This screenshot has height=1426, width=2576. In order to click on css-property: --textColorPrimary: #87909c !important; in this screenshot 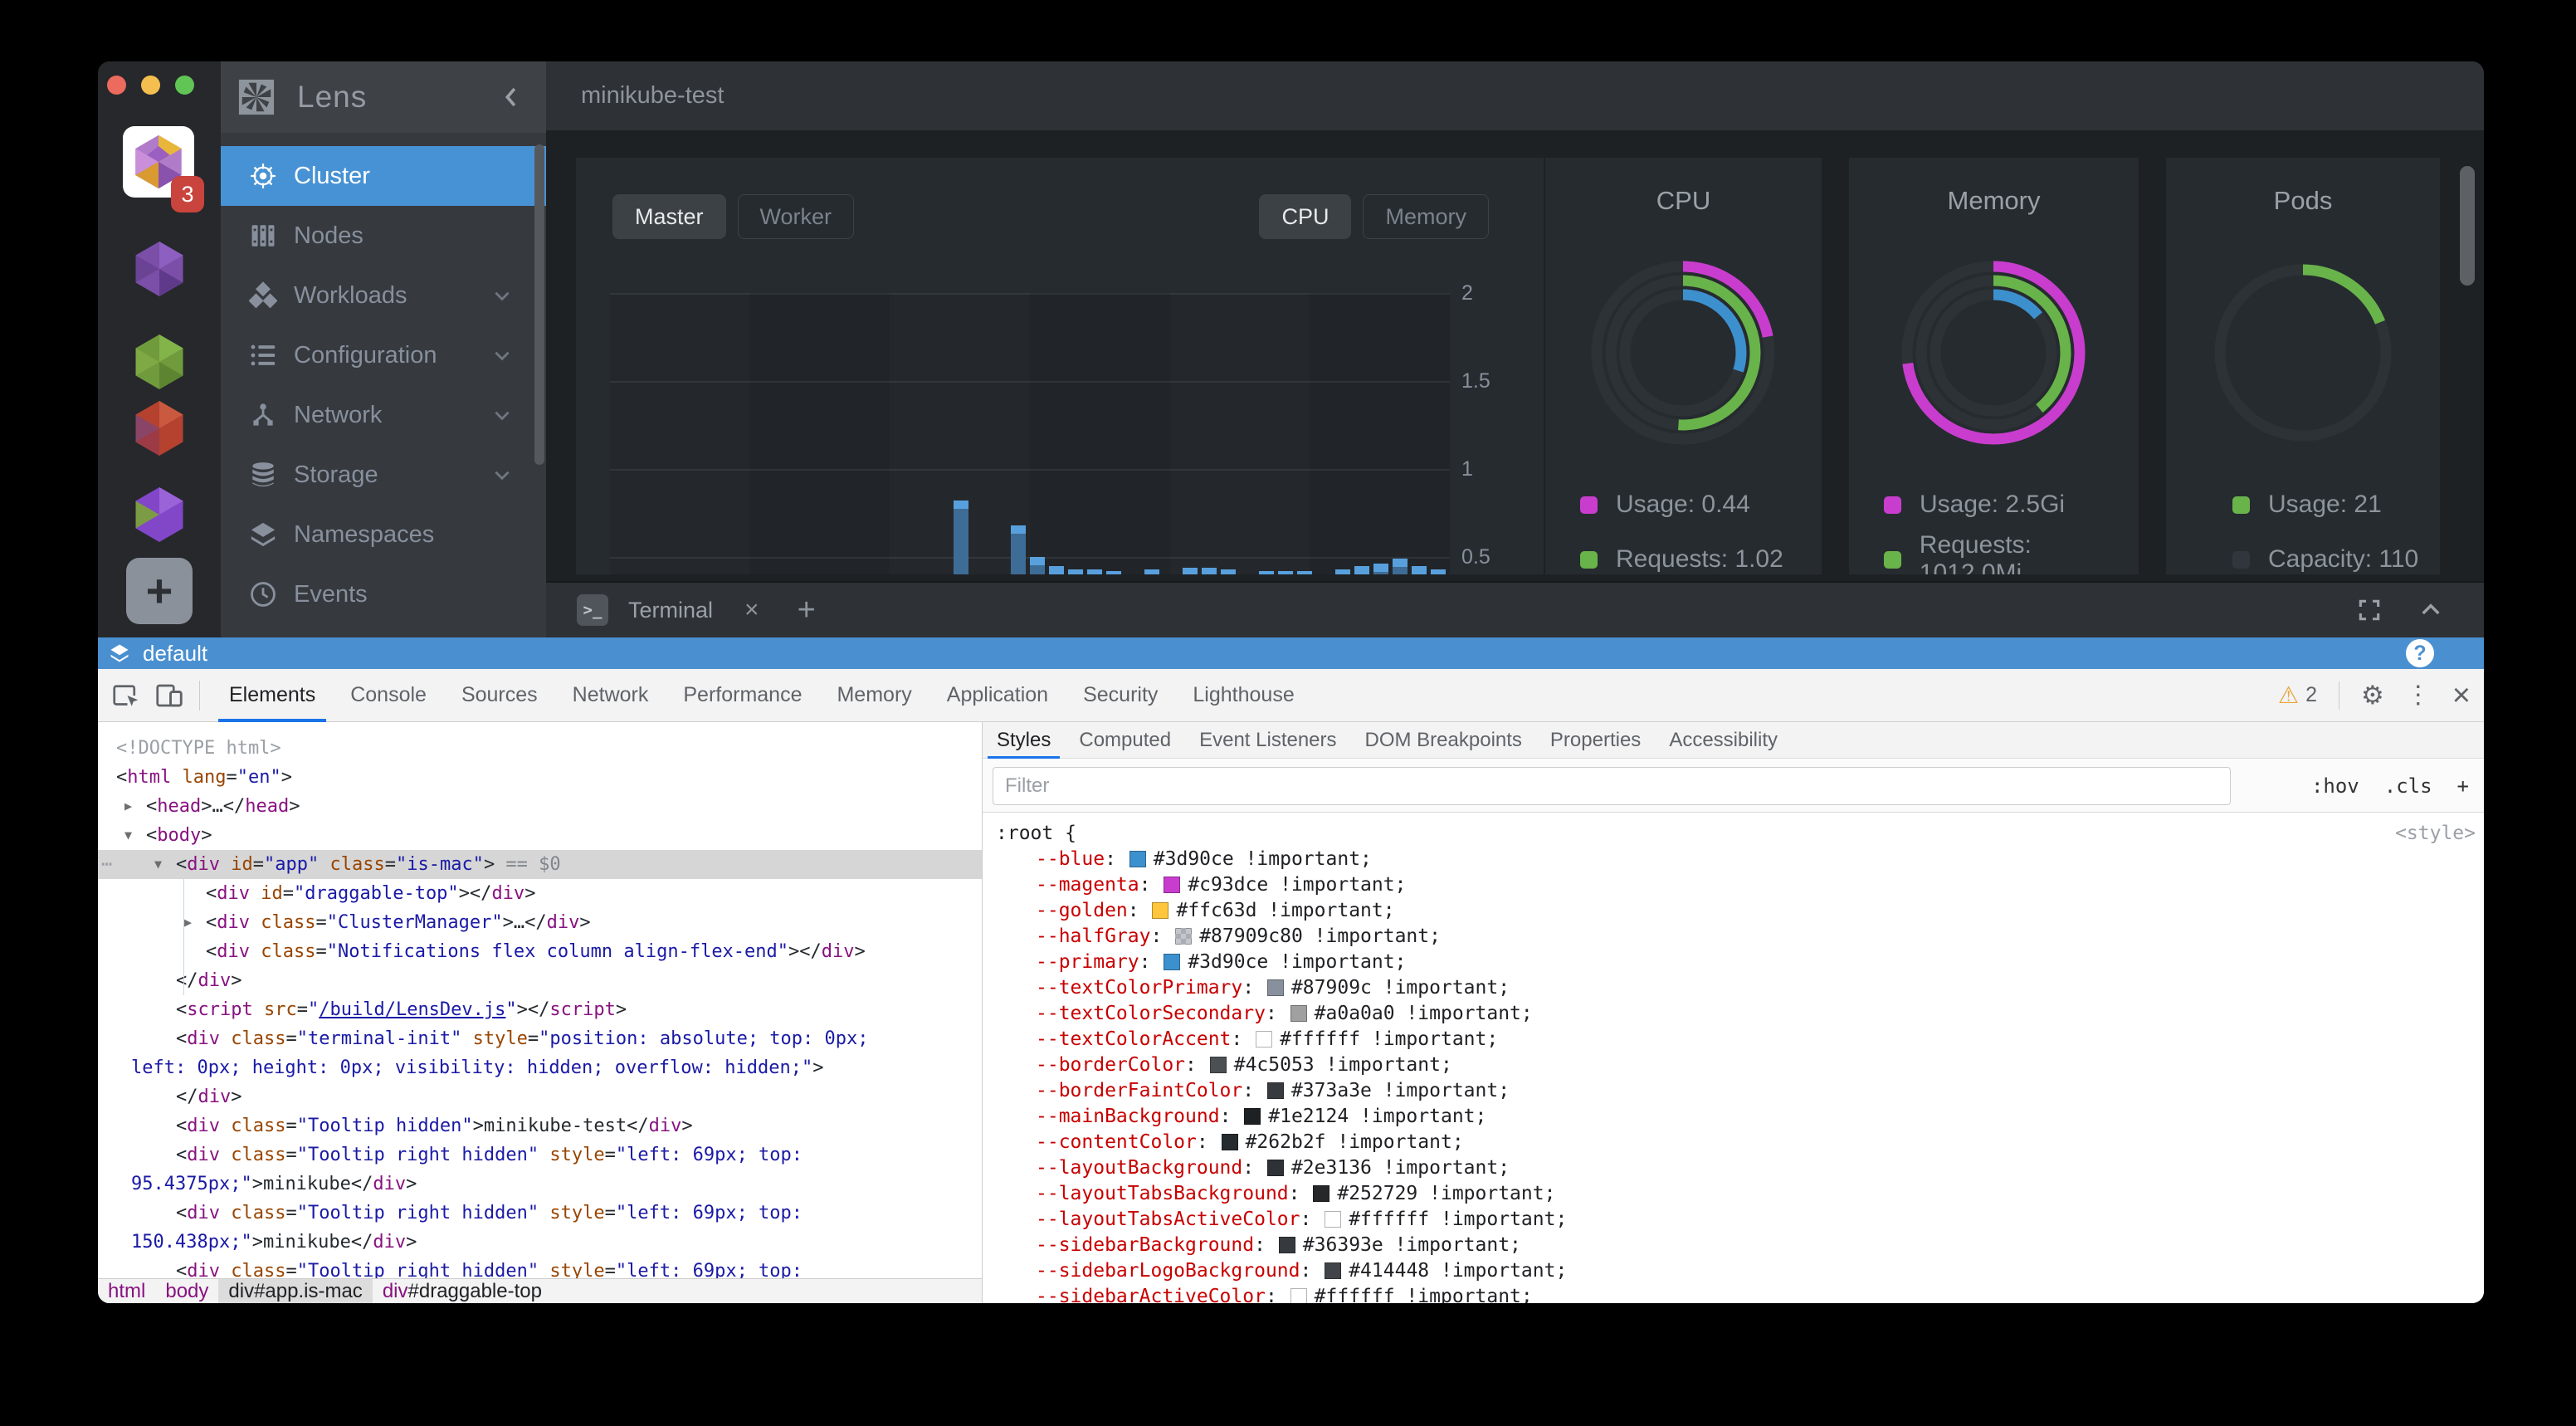, I will do `click(1273, 988)`.